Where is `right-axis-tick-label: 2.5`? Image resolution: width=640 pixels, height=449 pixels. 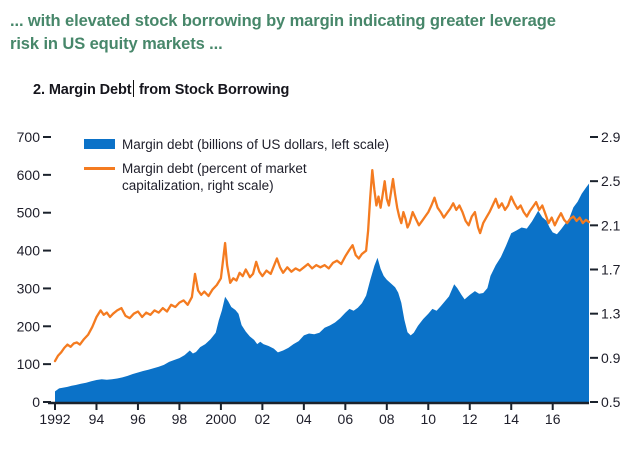 right-axis-tick-label: 2.5 is located at coordinates (611, 181).